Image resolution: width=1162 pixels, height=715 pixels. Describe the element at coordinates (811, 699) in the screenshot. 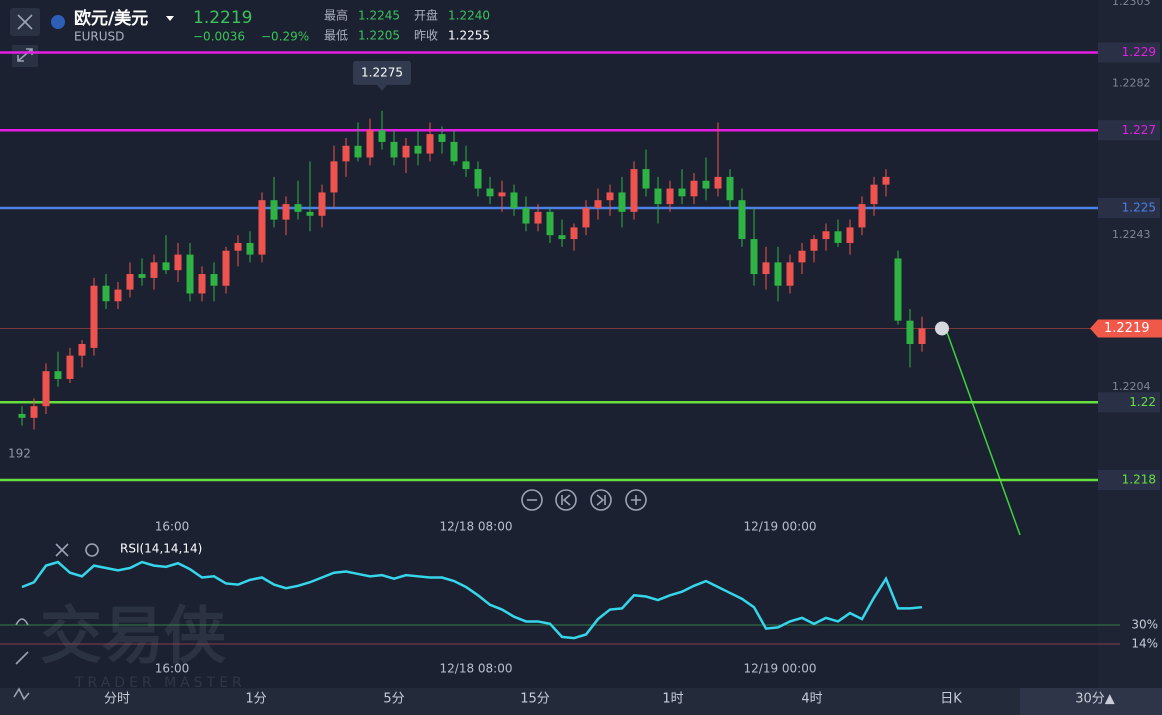

I see `timeframe-tab: 4时` at that location.